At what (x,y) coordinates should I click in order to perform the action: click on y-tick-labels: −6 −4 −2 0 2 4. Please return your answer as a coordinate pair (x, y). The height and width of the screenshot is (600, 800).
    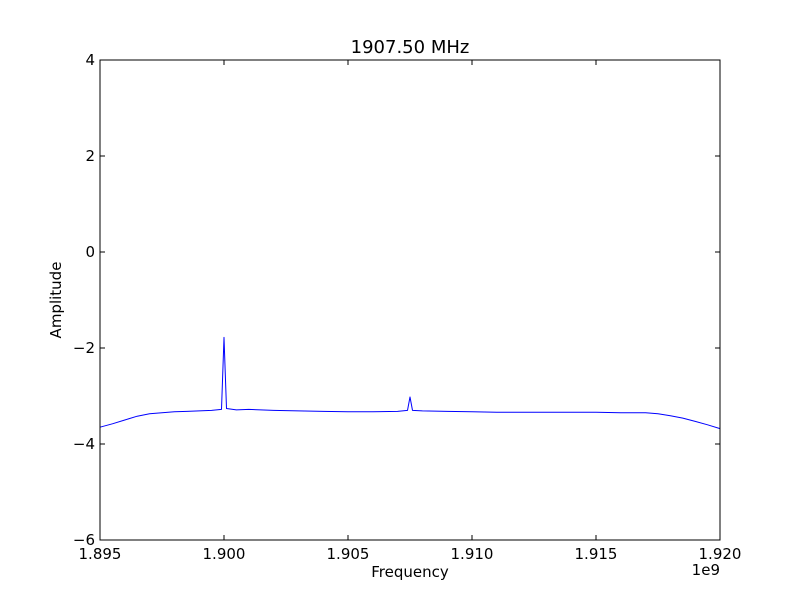
    Looking at the image, I should click on (84, 300).